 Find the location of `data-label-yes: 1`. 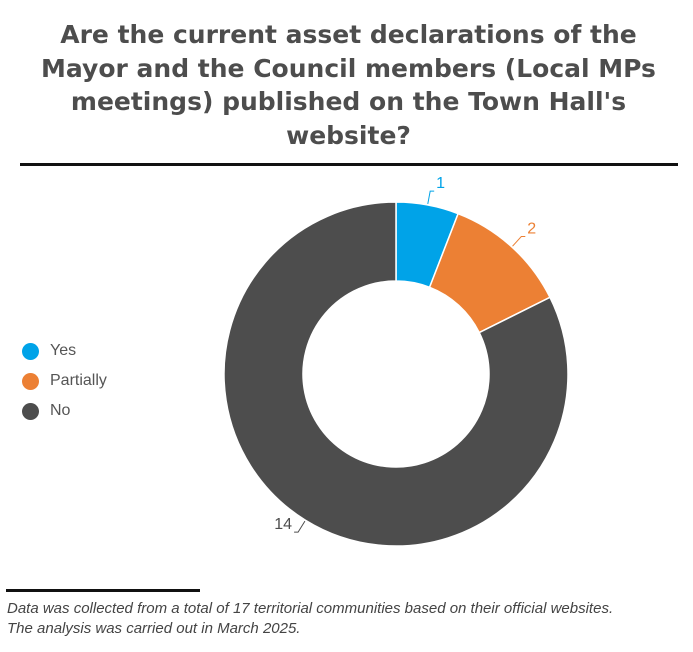

data-label-yes: 1 is located at coordinates (440, 183).